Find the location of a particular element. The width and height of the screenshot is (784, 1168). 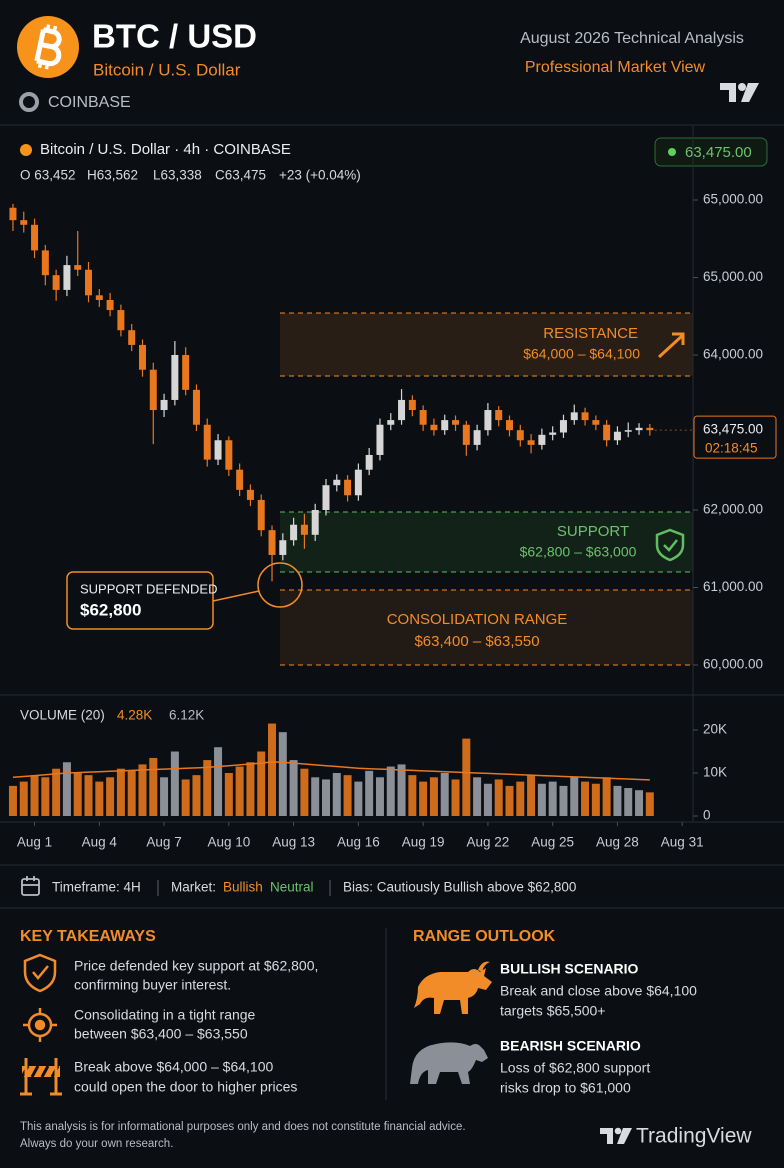

y-tick-label: 20K is located at coordinates (715, 729).